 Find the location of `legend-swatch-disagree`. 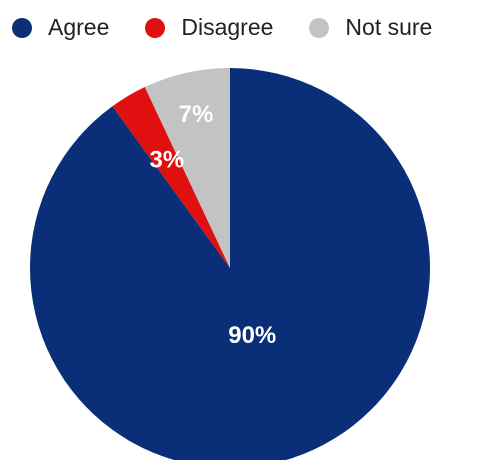

legend-swatch-disagree is located at coordinates (155, 27).